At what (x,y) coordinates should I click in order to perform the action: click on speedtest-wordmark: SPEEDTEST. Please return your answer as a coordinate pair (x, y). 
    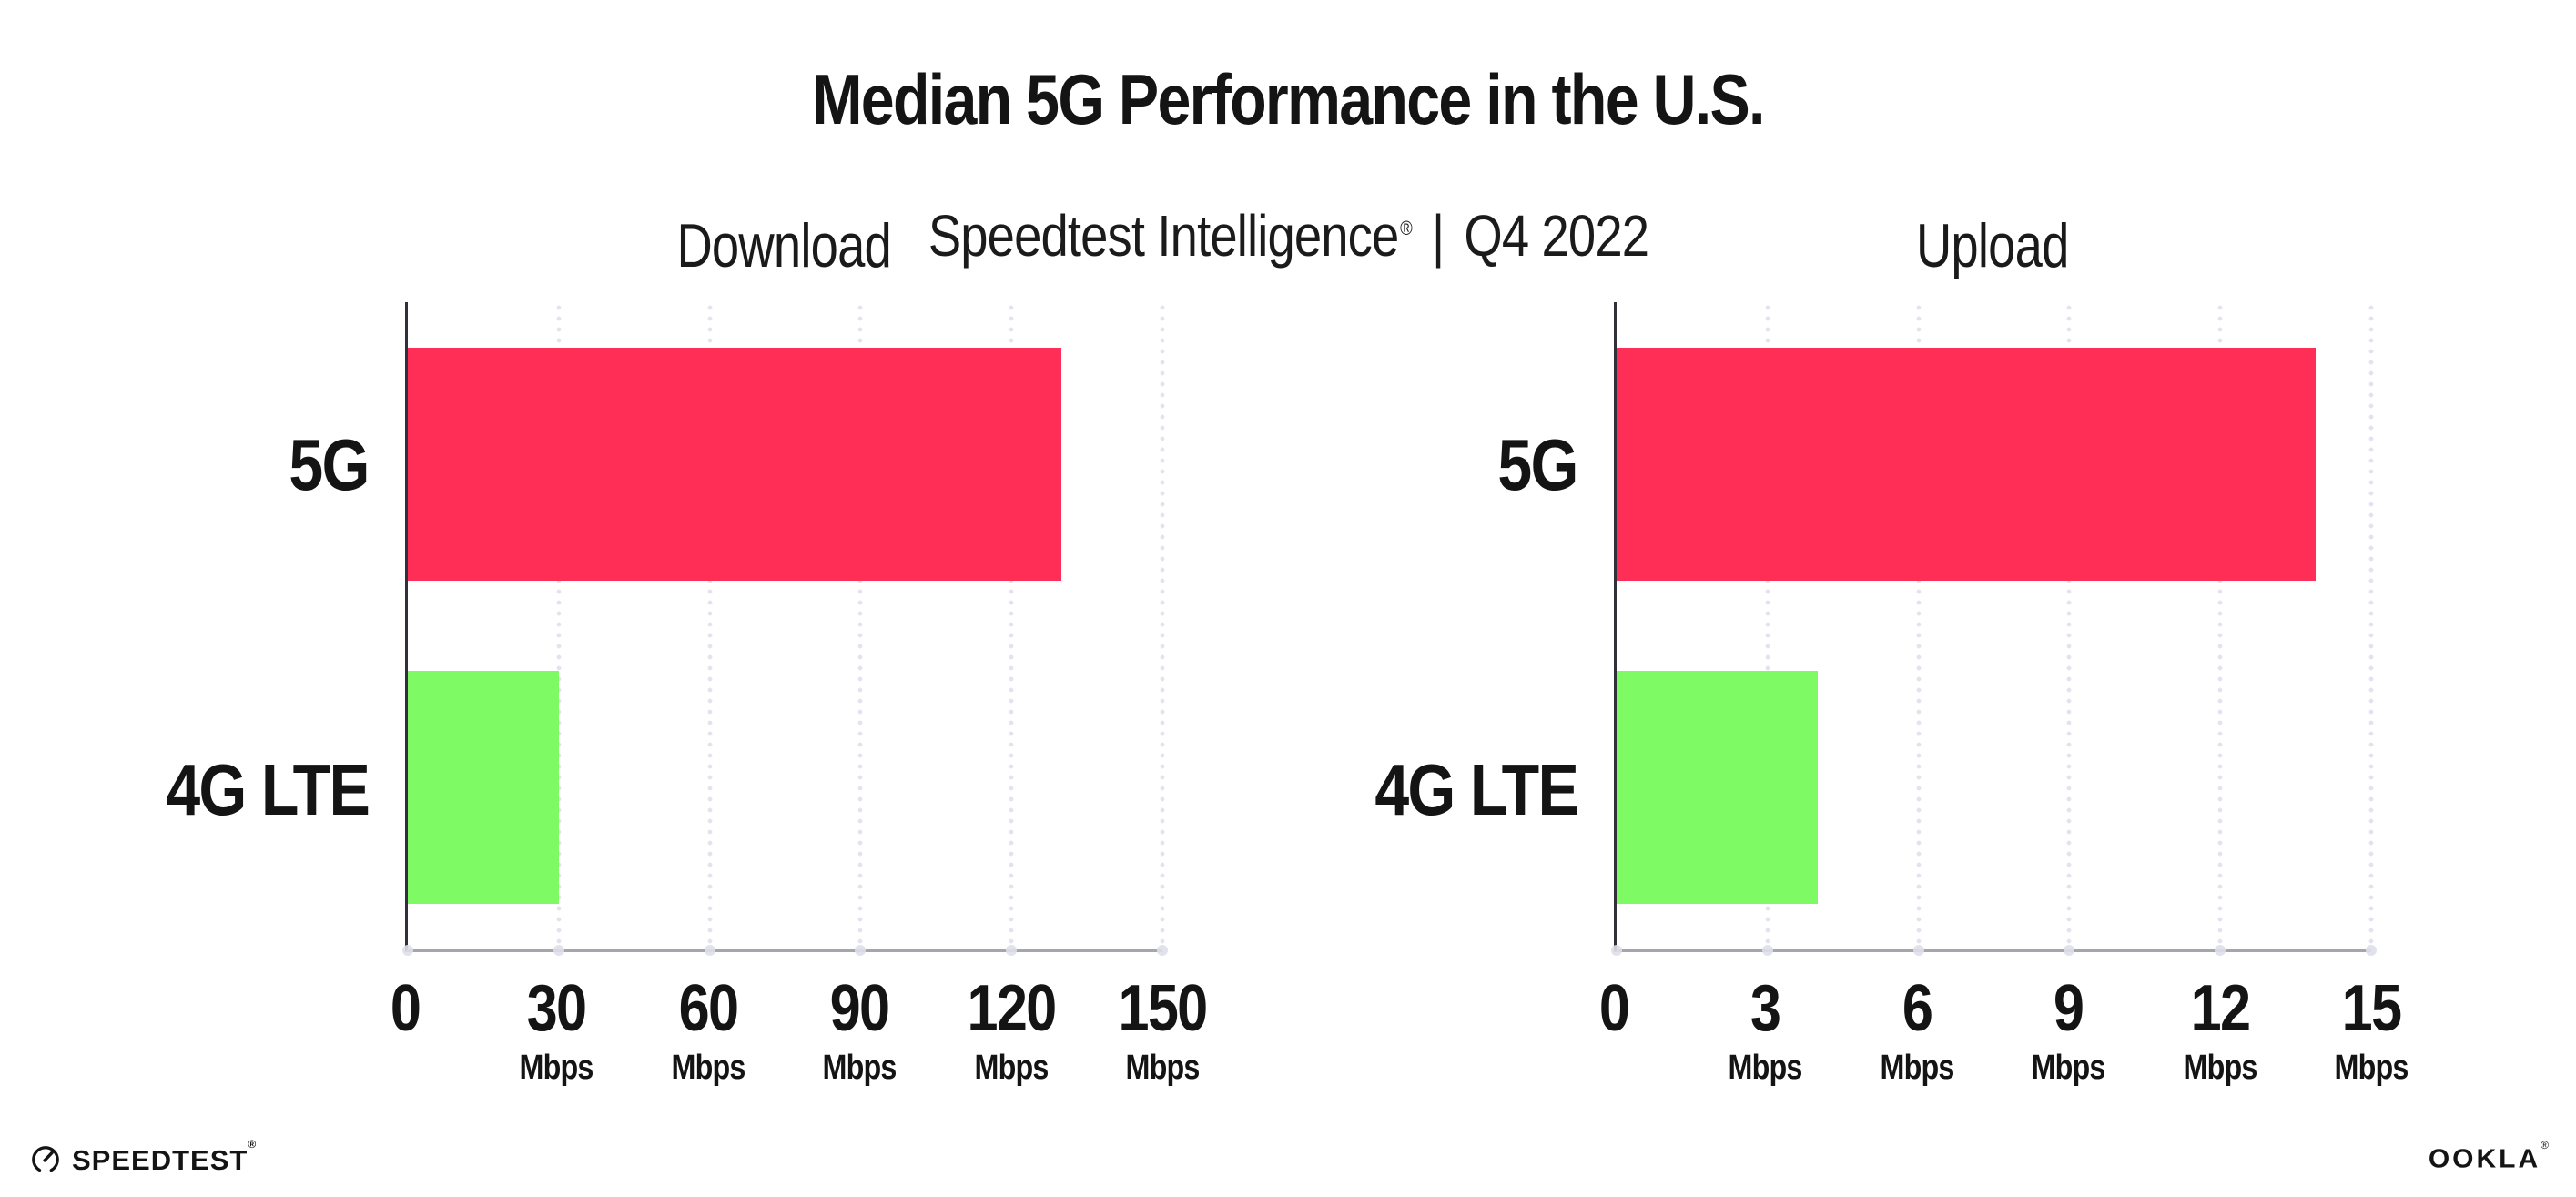
    Looking at the image, I should click on (160, 1159).